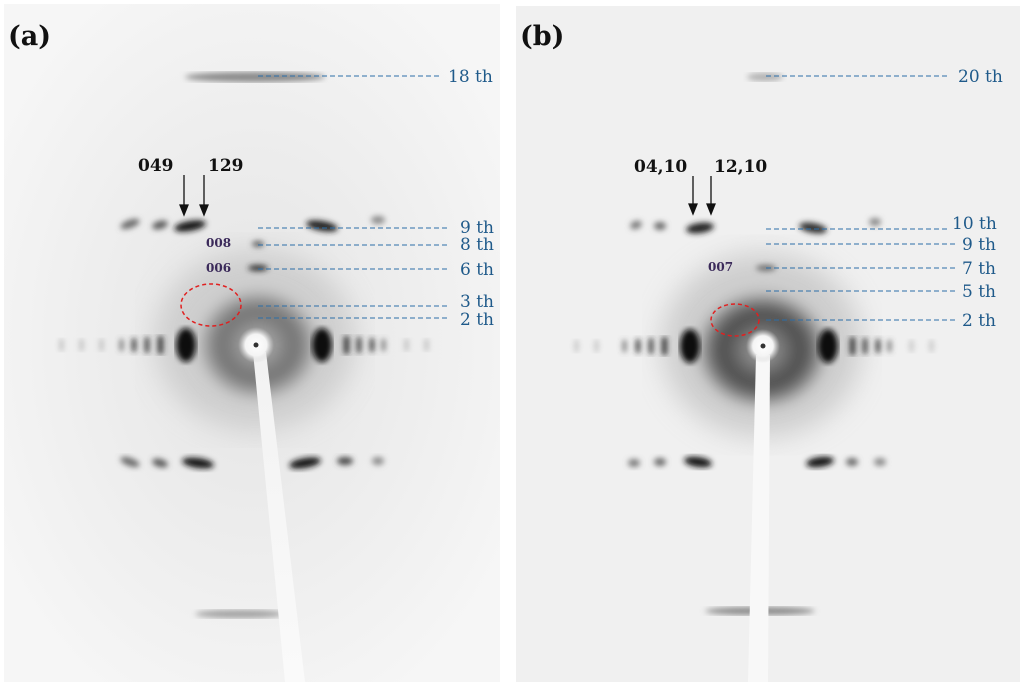 The image size is (1024, 685). Describe the element at coordinates (477, 270) in the screenshot. I see `order-label-6th: 6 th` at that location.